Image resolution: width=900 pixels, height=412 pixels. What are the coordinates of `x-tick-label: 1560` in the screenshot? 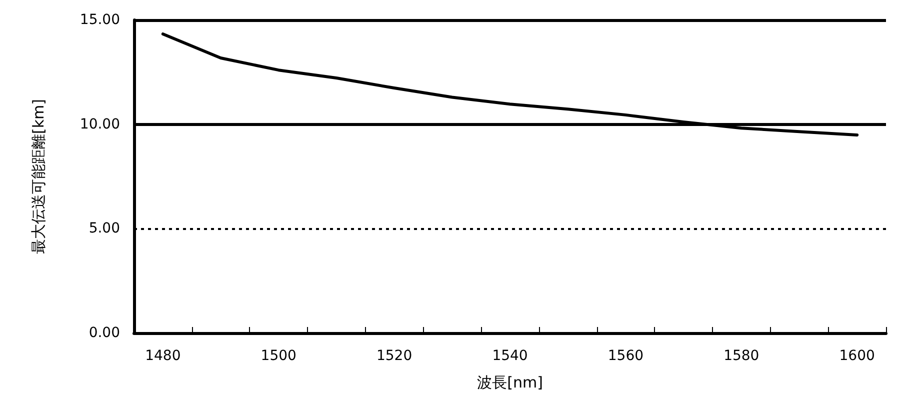 It's located at (626, 356).